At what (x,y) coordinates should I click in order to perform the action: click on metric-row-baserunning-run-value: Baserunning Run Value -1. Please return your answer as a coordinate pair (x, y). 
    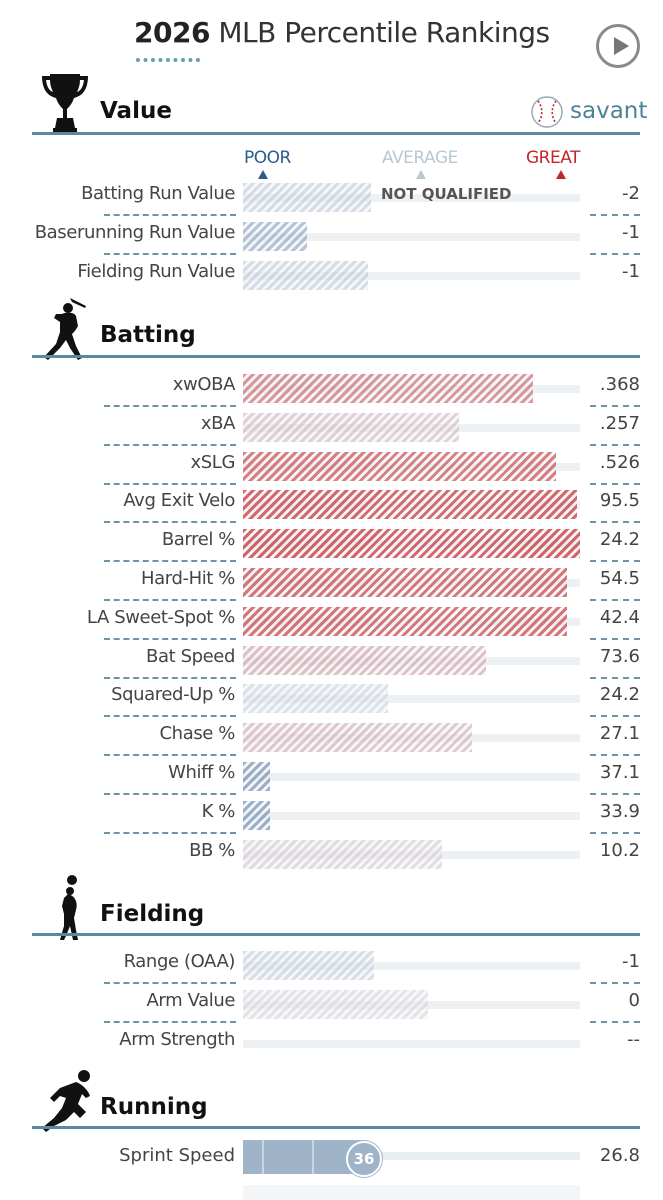
    Looking at the image, I should click on (331, 238).